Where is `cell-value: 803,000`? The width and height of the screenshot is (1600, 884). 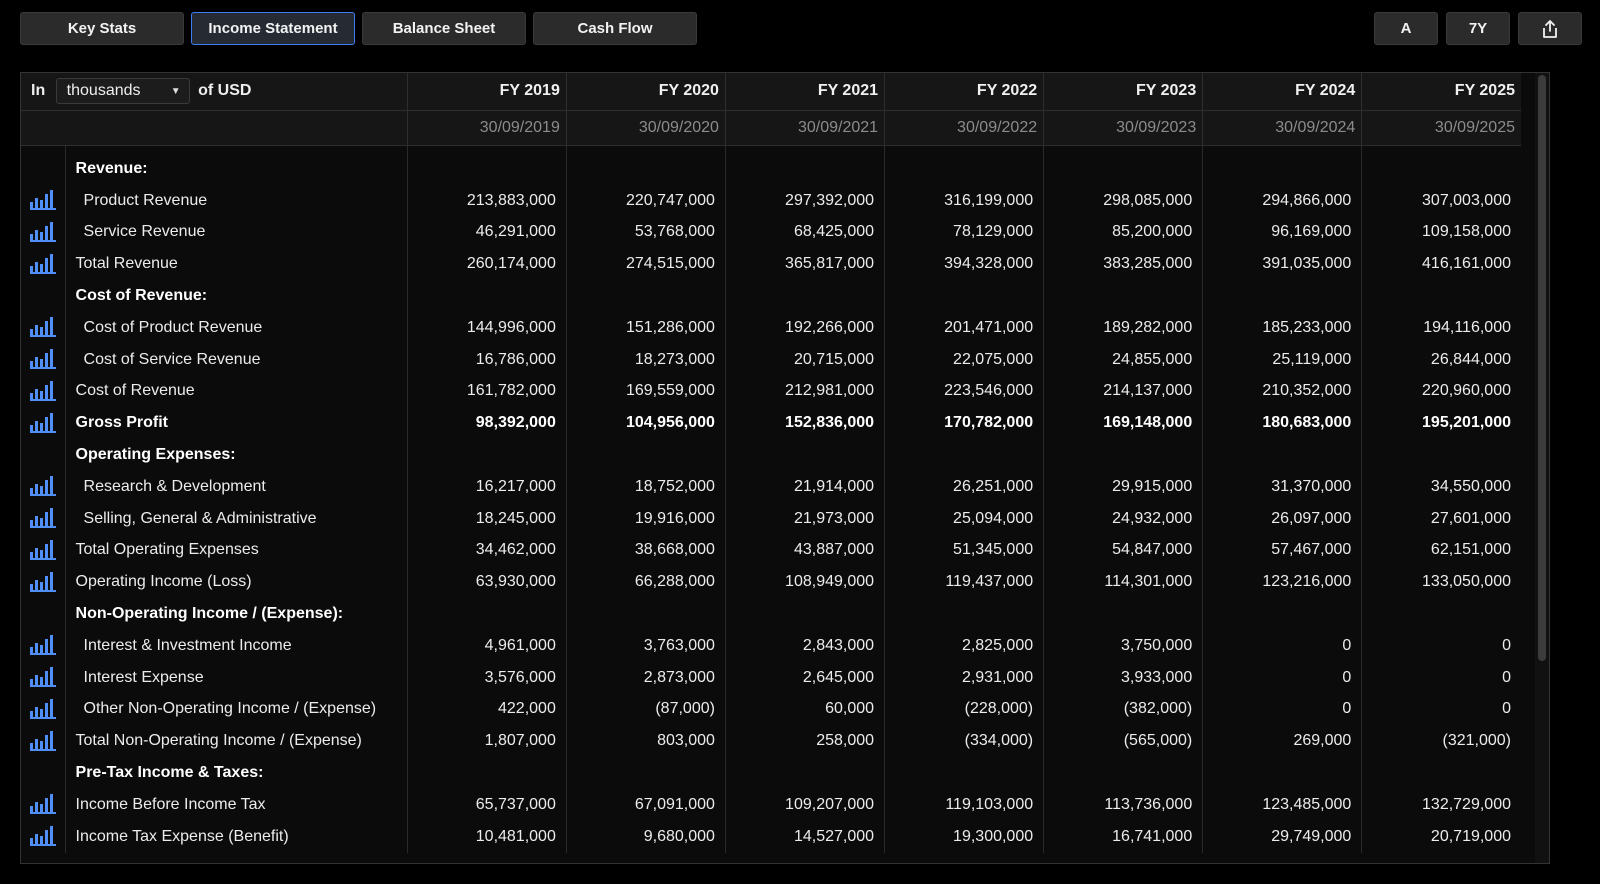 cell-value: 803,000 is located at coordinates (645, 741).